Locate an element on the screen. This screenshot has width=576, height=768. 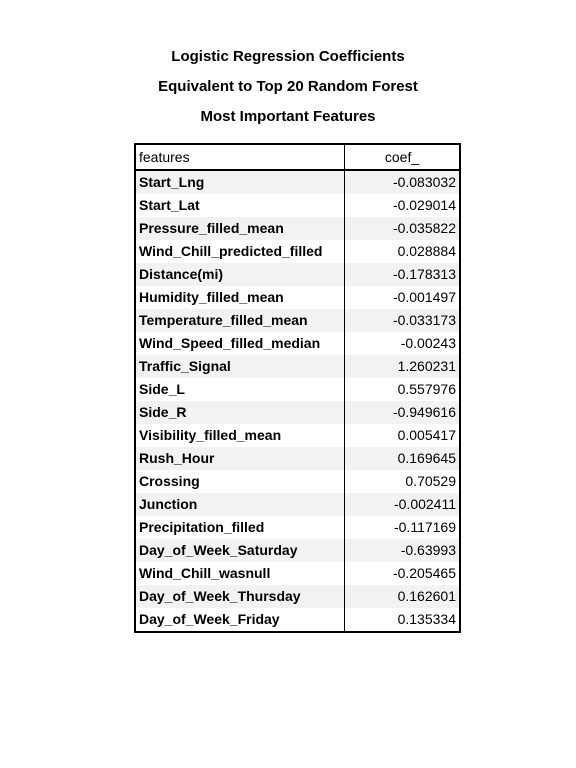
coef-cell: -0.00243 is located at coordinates (402, 343).